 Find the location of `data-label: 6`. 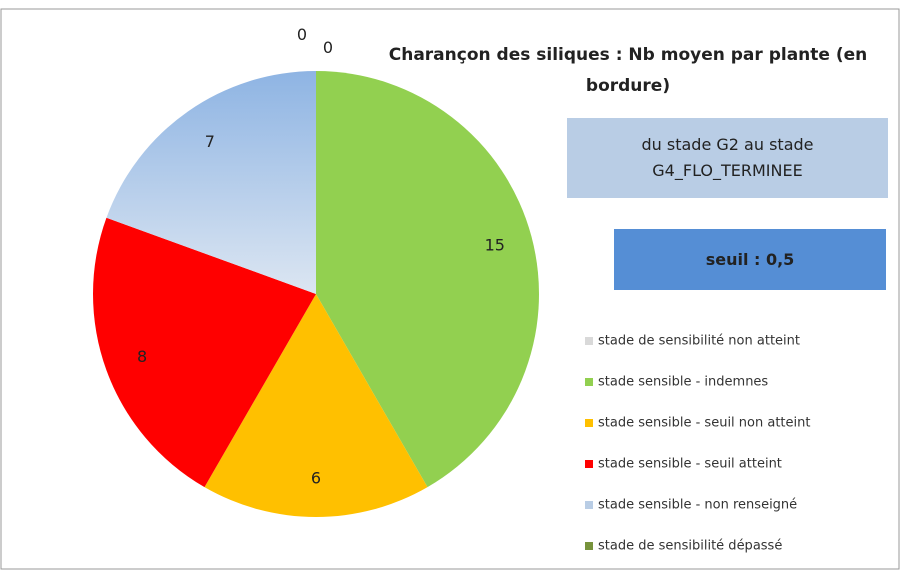

data-label: 6 is located at coordinates (316, 478).